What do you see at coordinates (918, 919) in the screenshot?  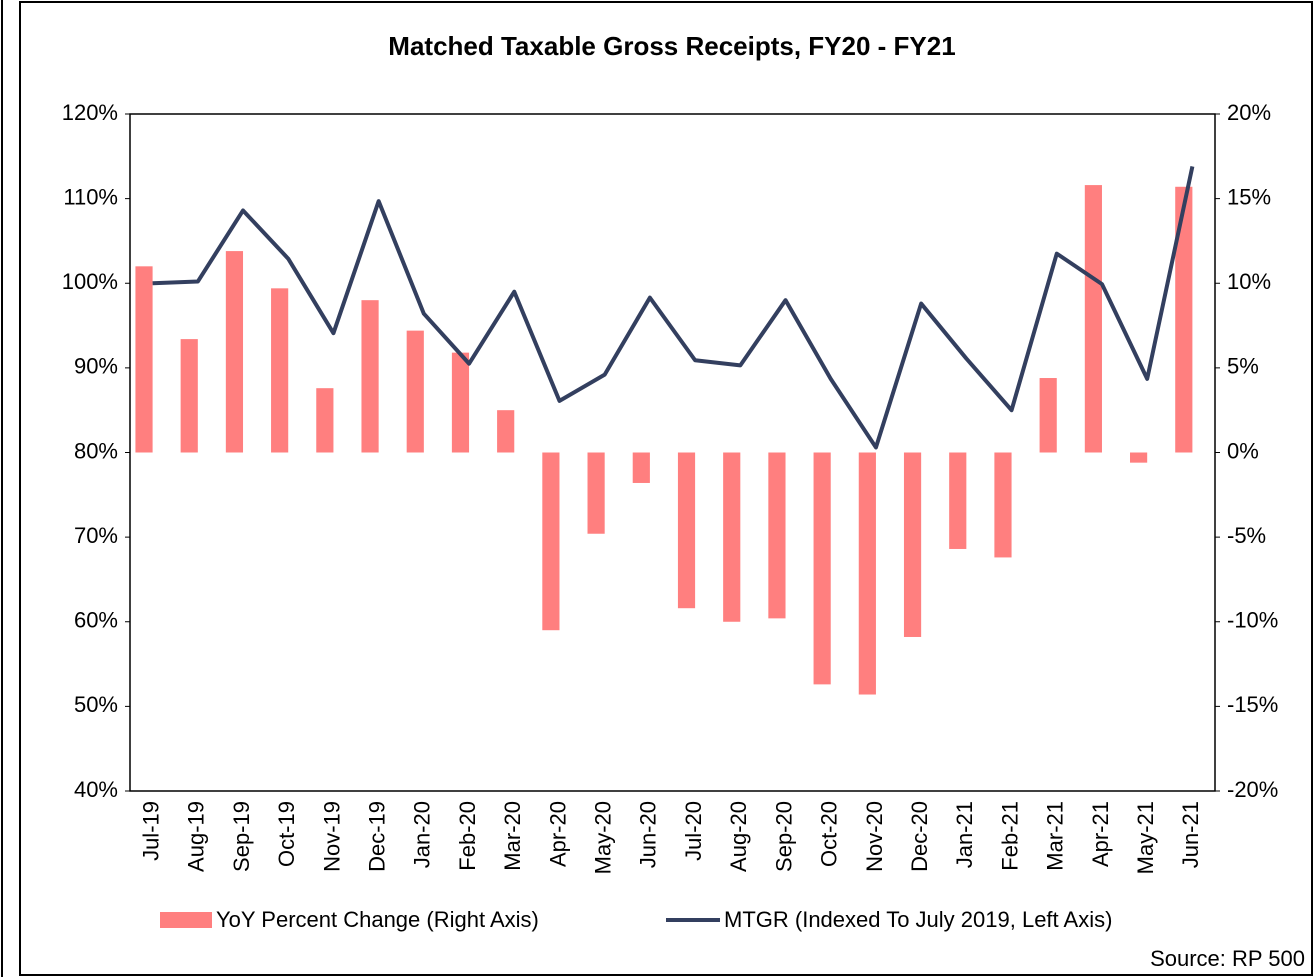 I see `legend-label: MTGR (Indexed To July 2019, Left Axis)` at bounding box center [918, 919].